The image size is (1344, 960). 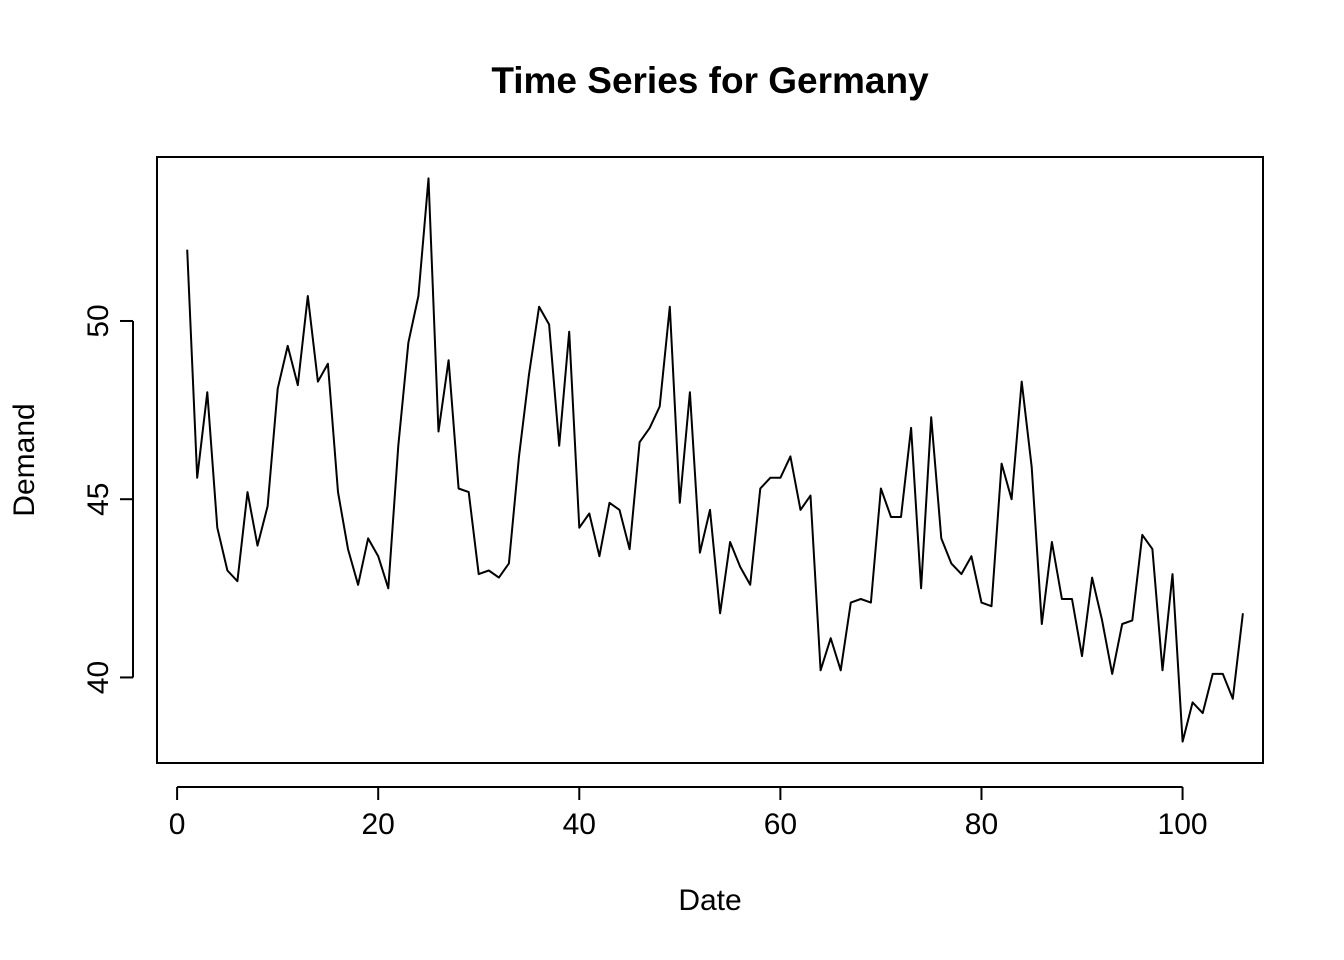 What do you see at coordinates (177, 824) in the screenshot?
I see `x-tick-label: 0` at bounding box center [177, 824].